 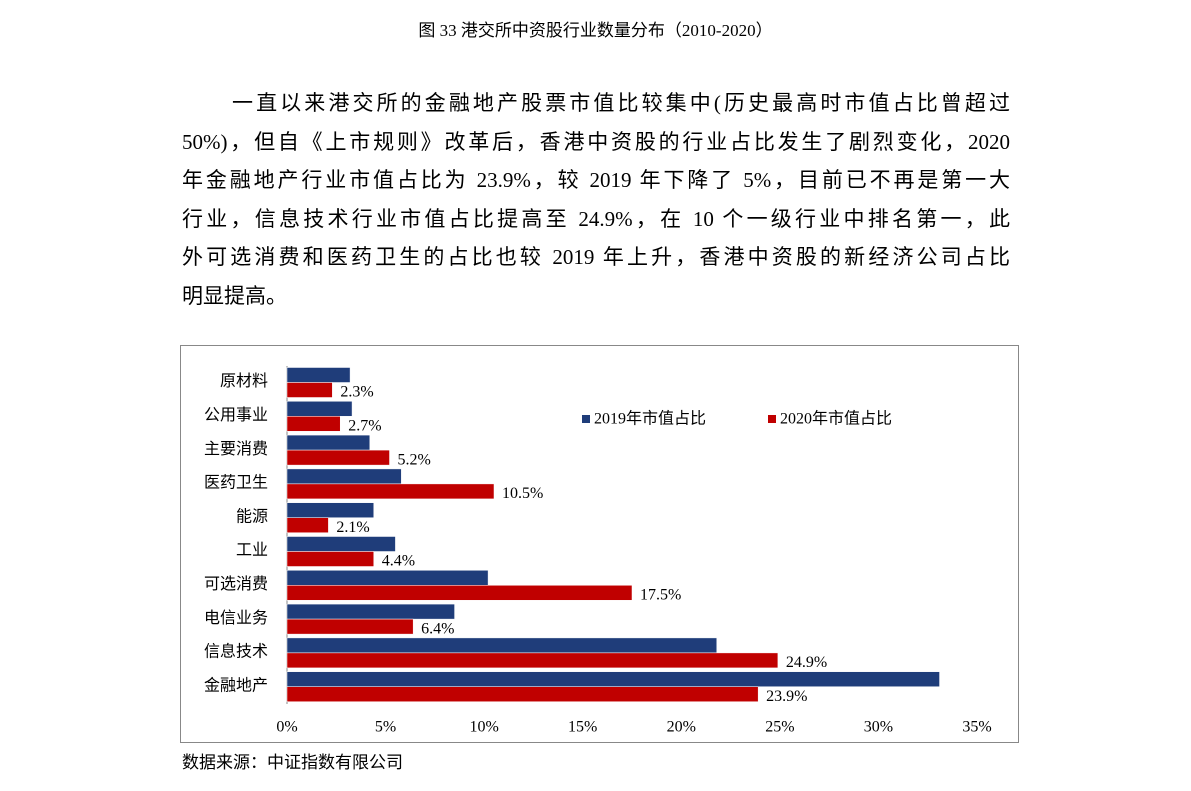 I want to click on value-label: 2.7%, so click(x=364, y=425).